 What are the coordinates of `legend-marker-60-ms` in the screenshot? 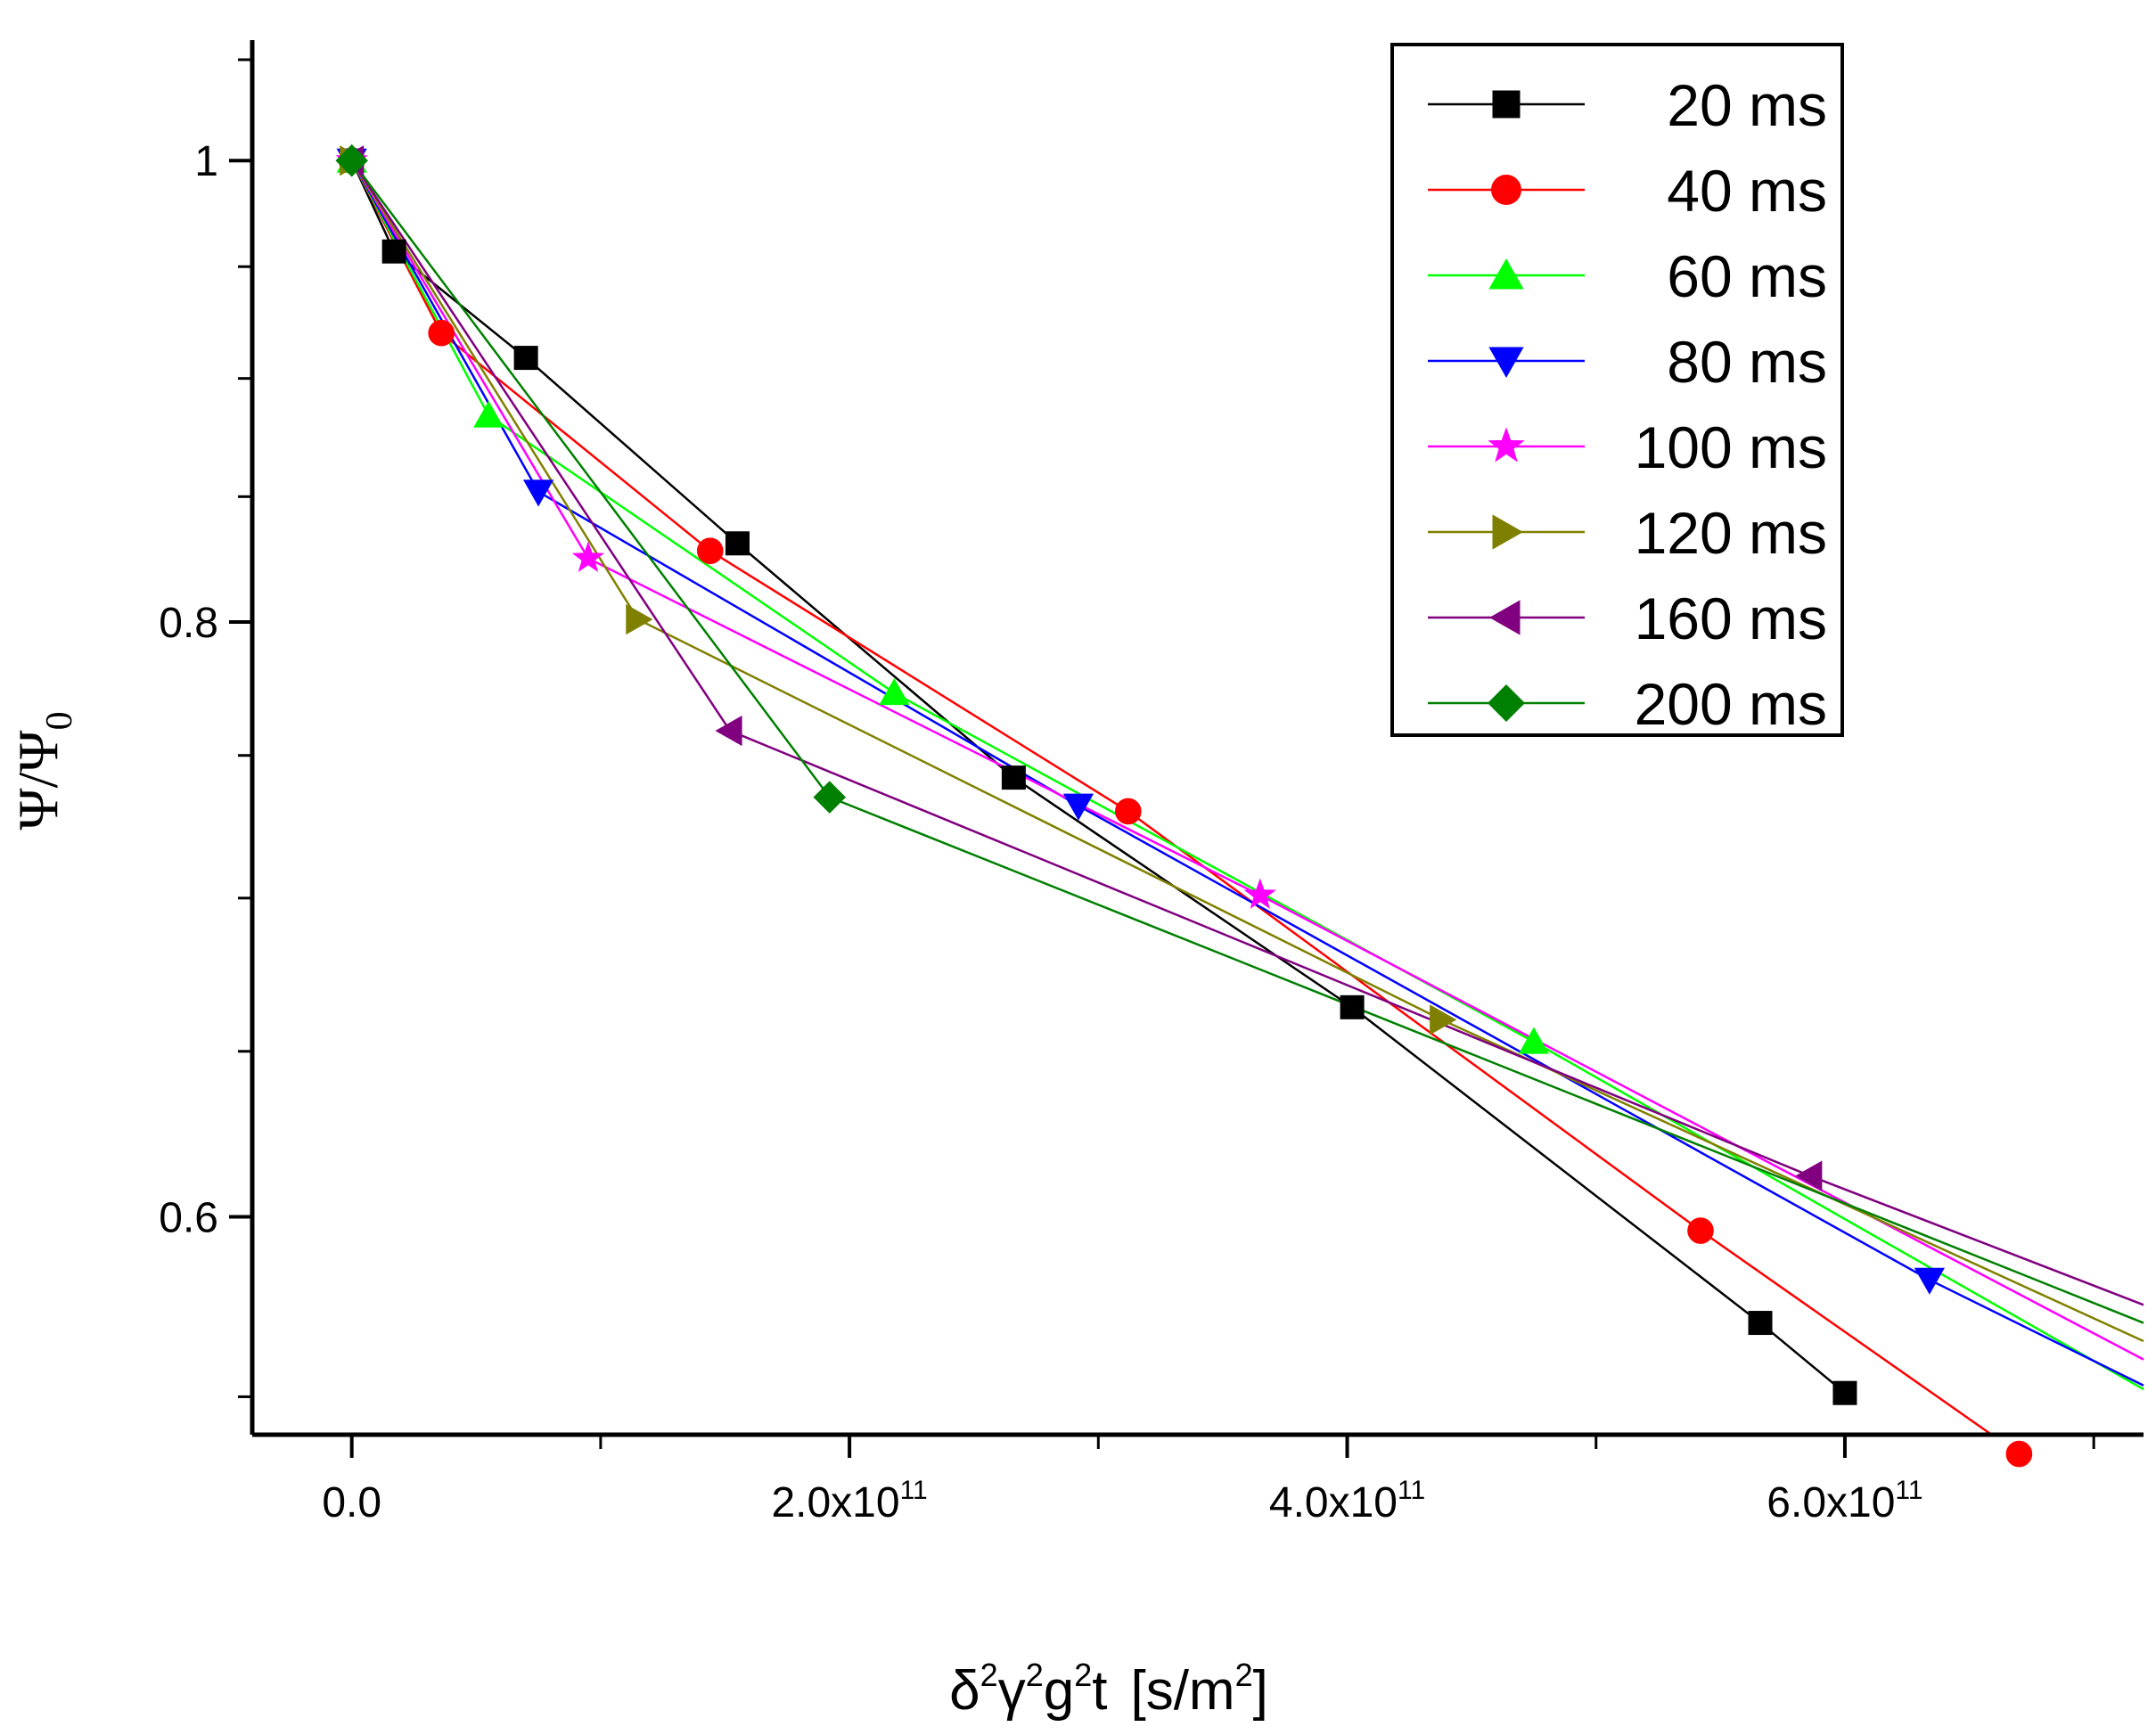 It's located at (1506, 274).